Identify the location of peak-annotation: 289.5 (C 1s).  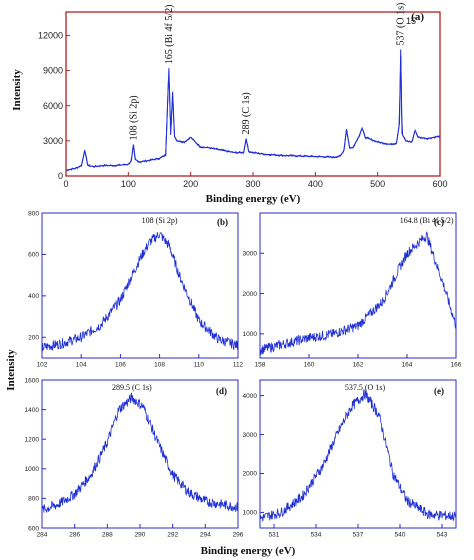
(132, 387).